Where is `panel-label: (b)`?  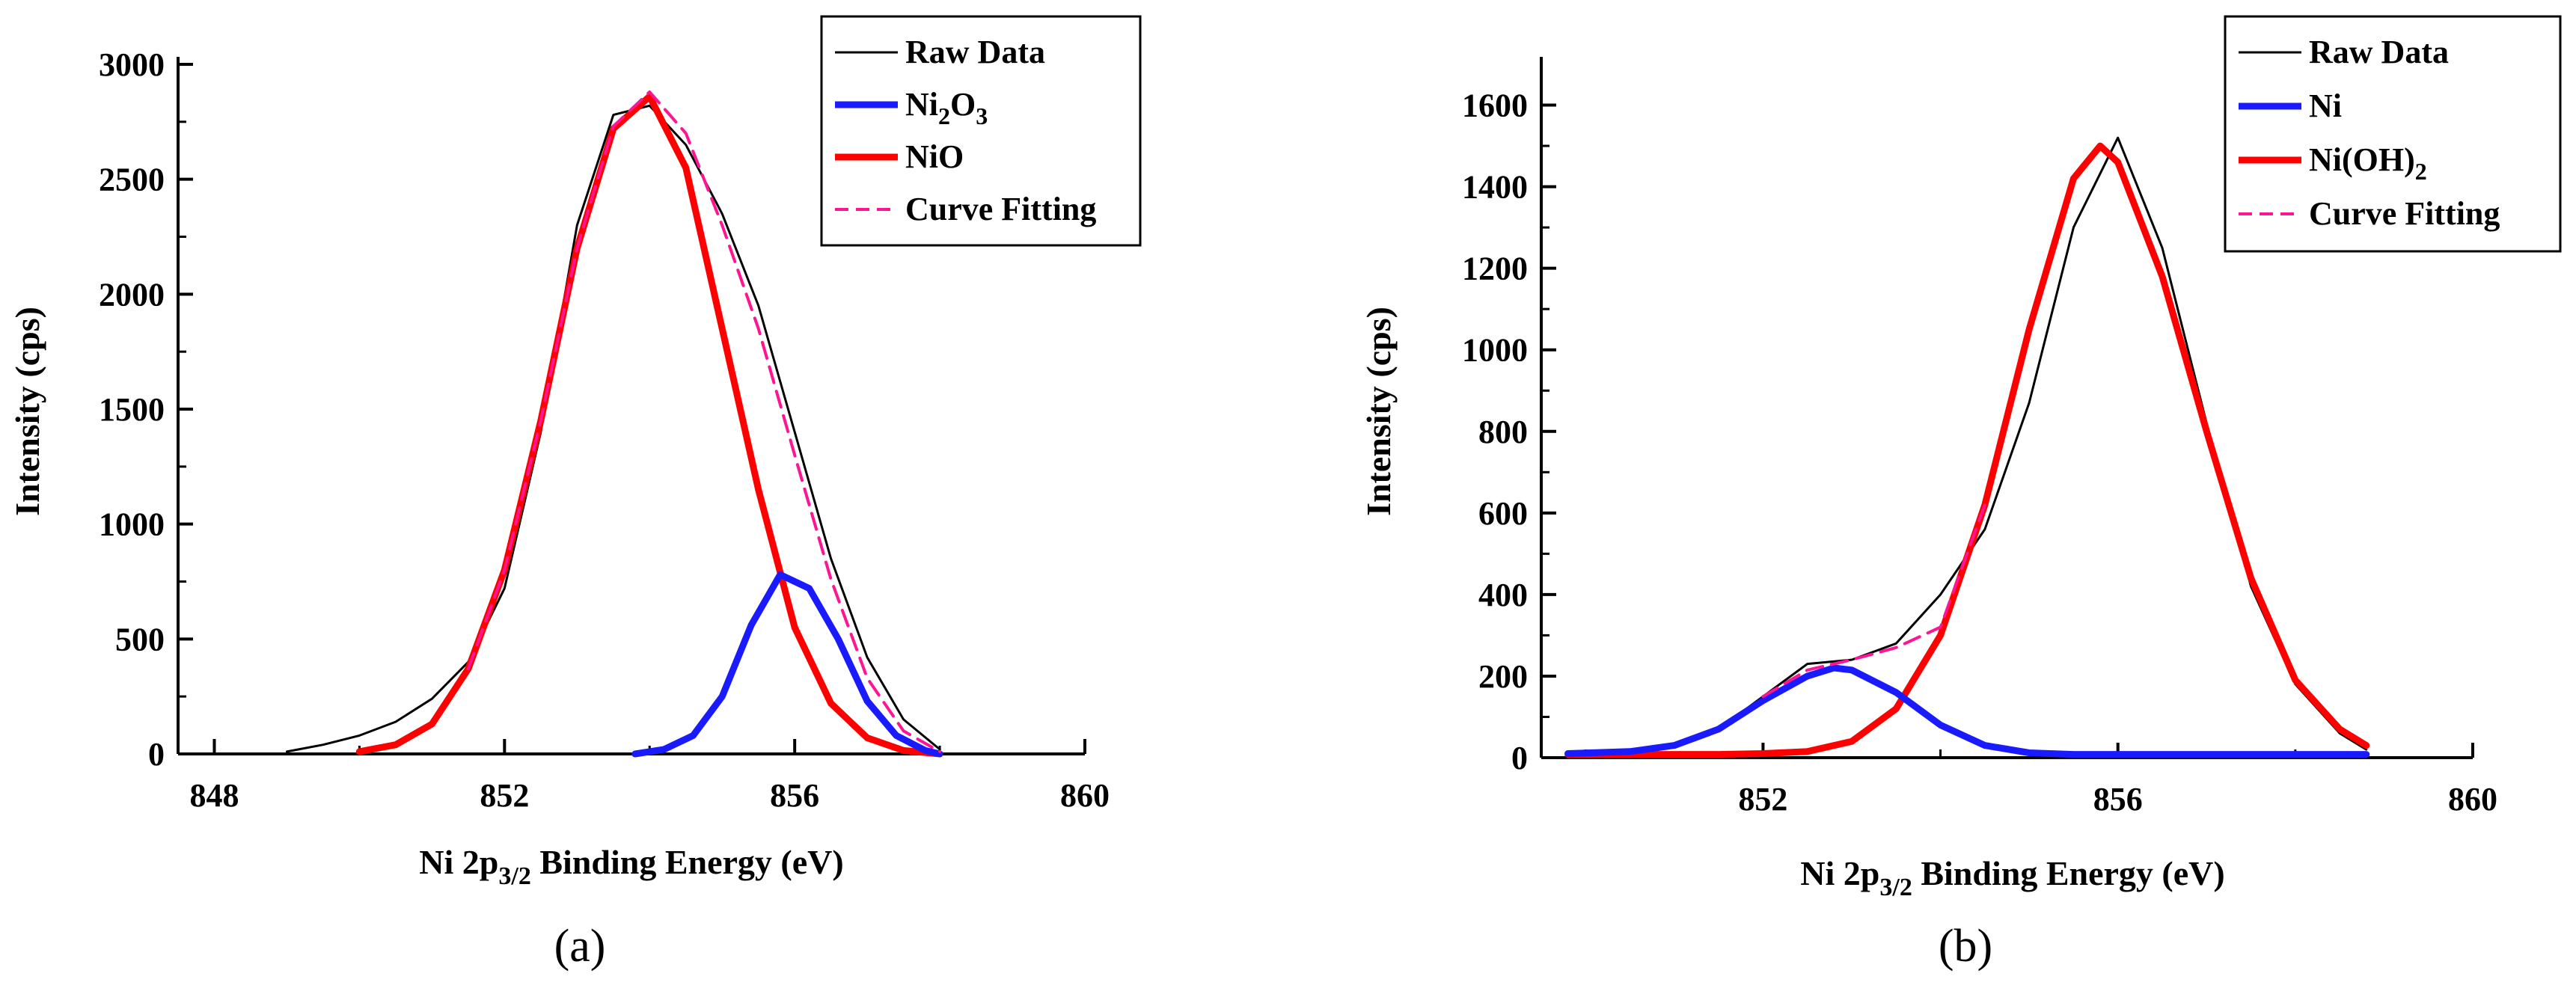 panel-label: (b) is located at coordinates (1966, 946).